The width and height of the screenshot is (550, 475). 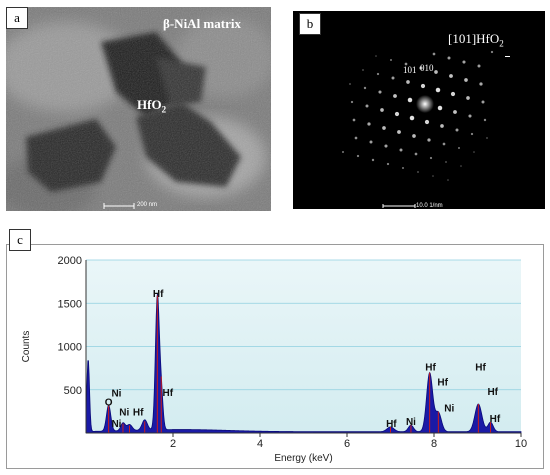 I want to click on panel-b-label: b, so click(x=310, y=24).